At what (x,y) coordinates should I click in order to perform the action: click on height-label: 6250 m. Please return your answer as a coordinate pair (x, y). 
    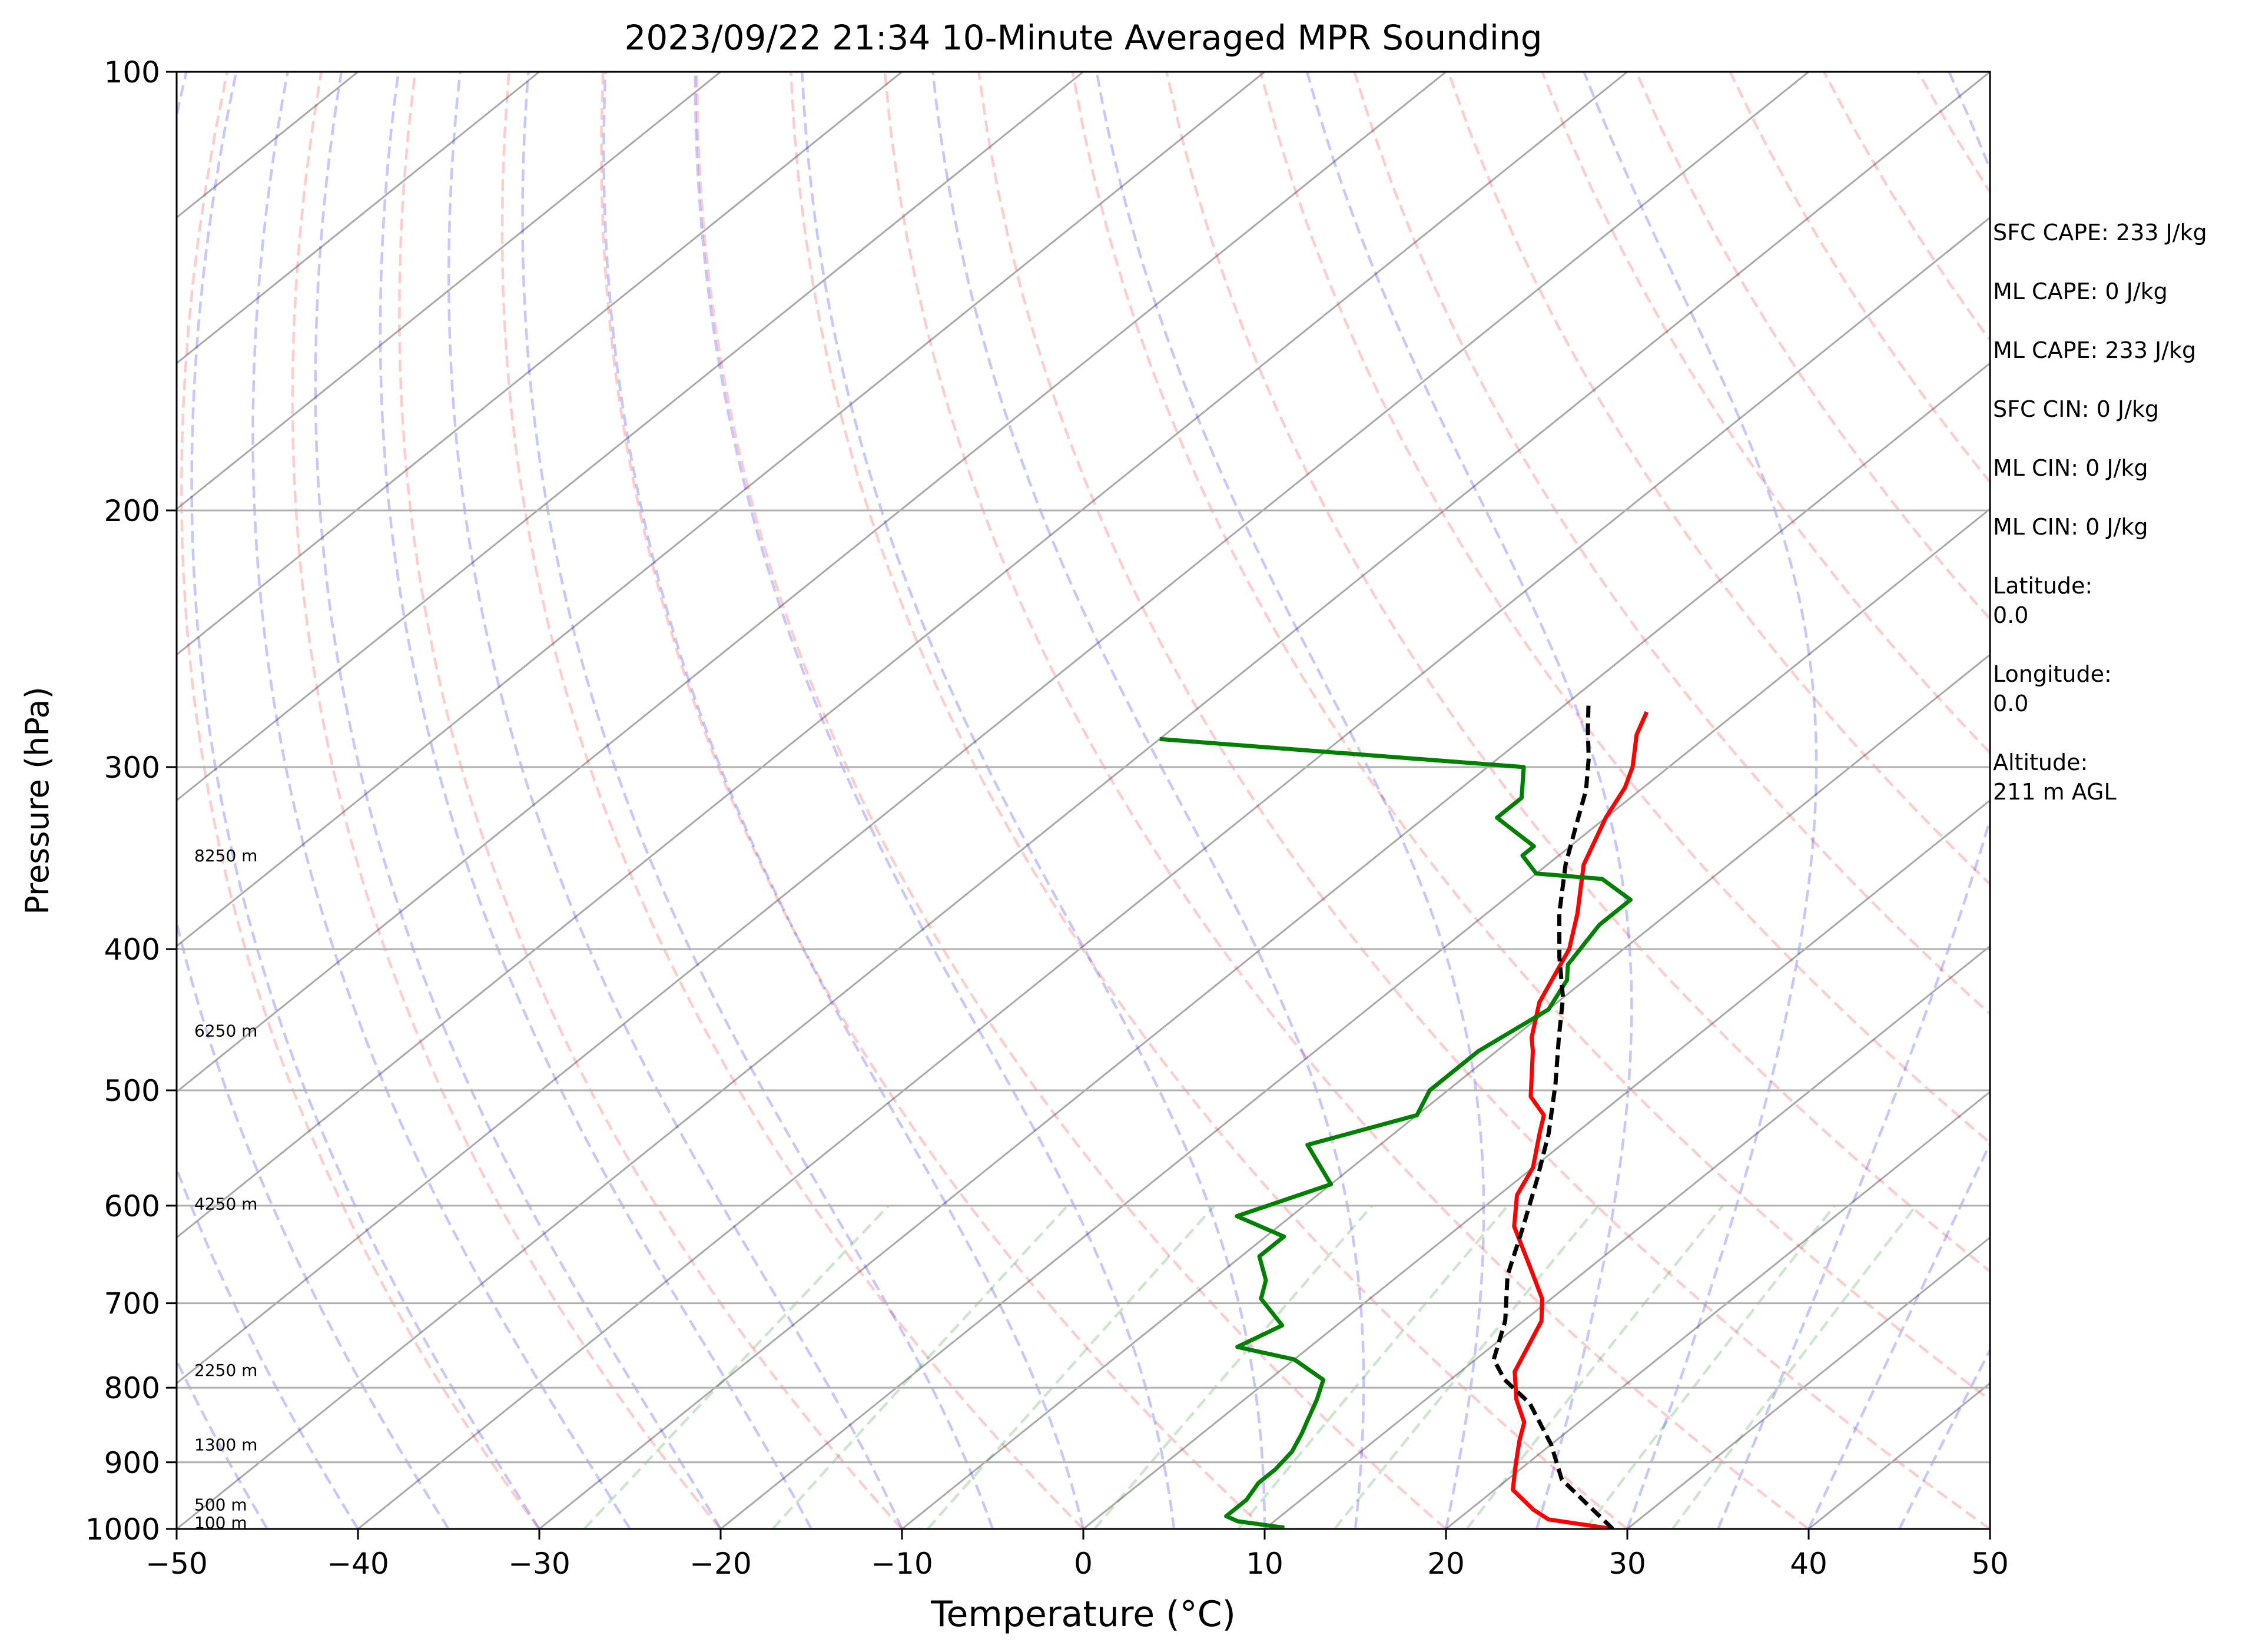
    Looking at the image, I should click on (226, 1031).